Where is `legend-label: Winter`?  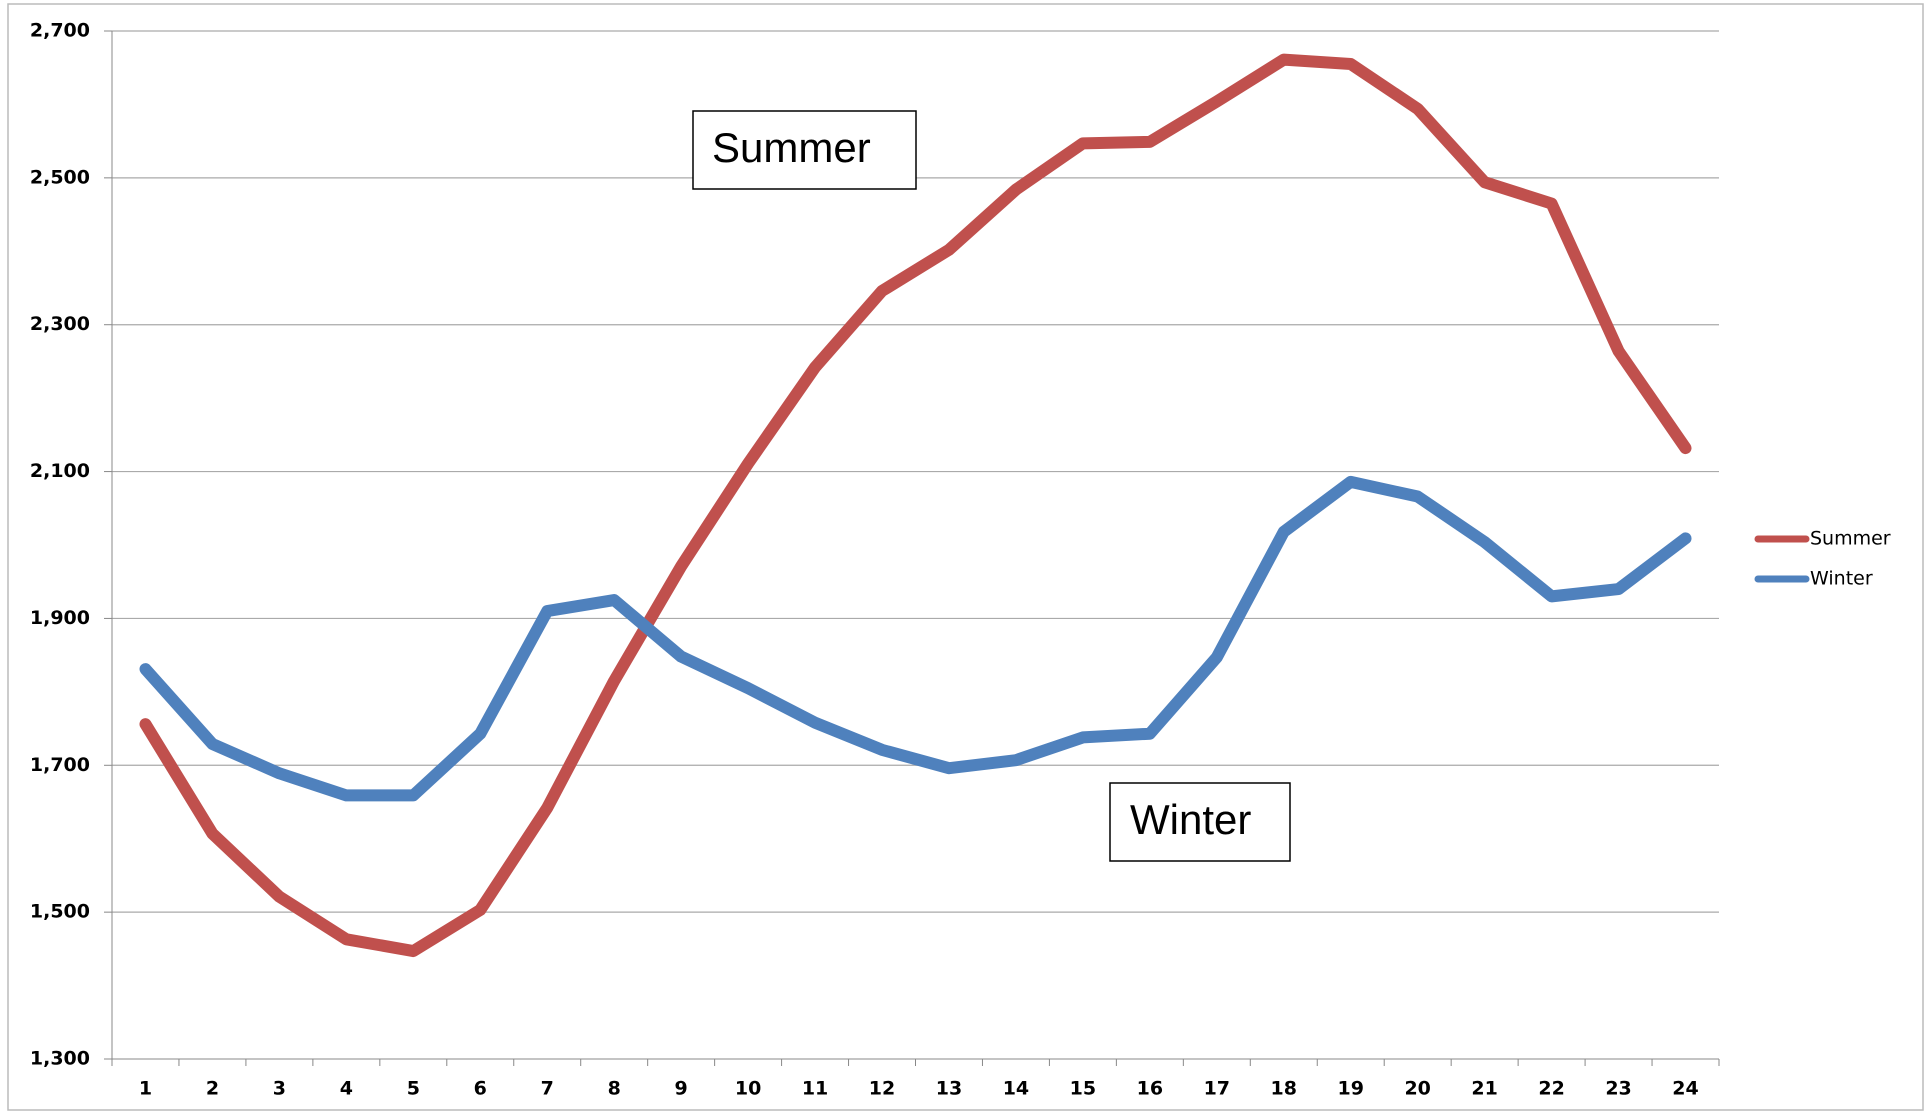
legend-label: Winter is located at coordinates (1841, 579).